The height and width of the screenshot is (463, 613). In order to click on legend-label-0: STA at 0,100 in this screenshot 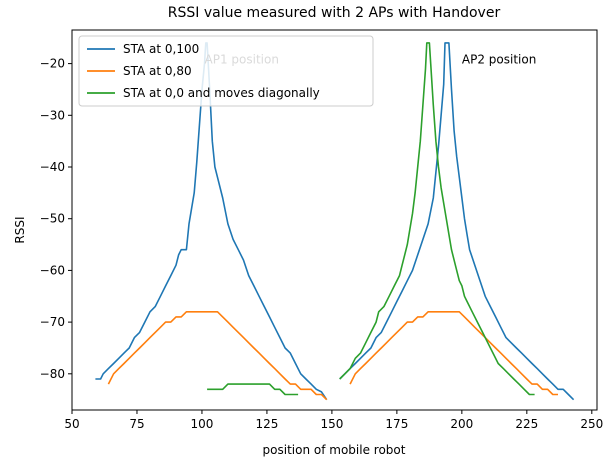, I will do `click(161, 49)`.